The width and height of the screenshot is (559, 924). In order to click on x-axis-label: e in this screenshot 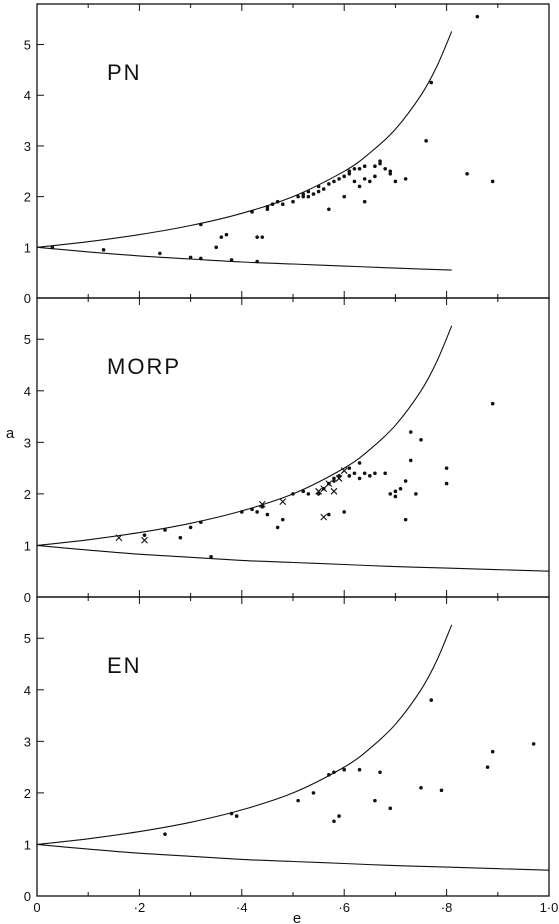, I will do `click(297, 917)`.